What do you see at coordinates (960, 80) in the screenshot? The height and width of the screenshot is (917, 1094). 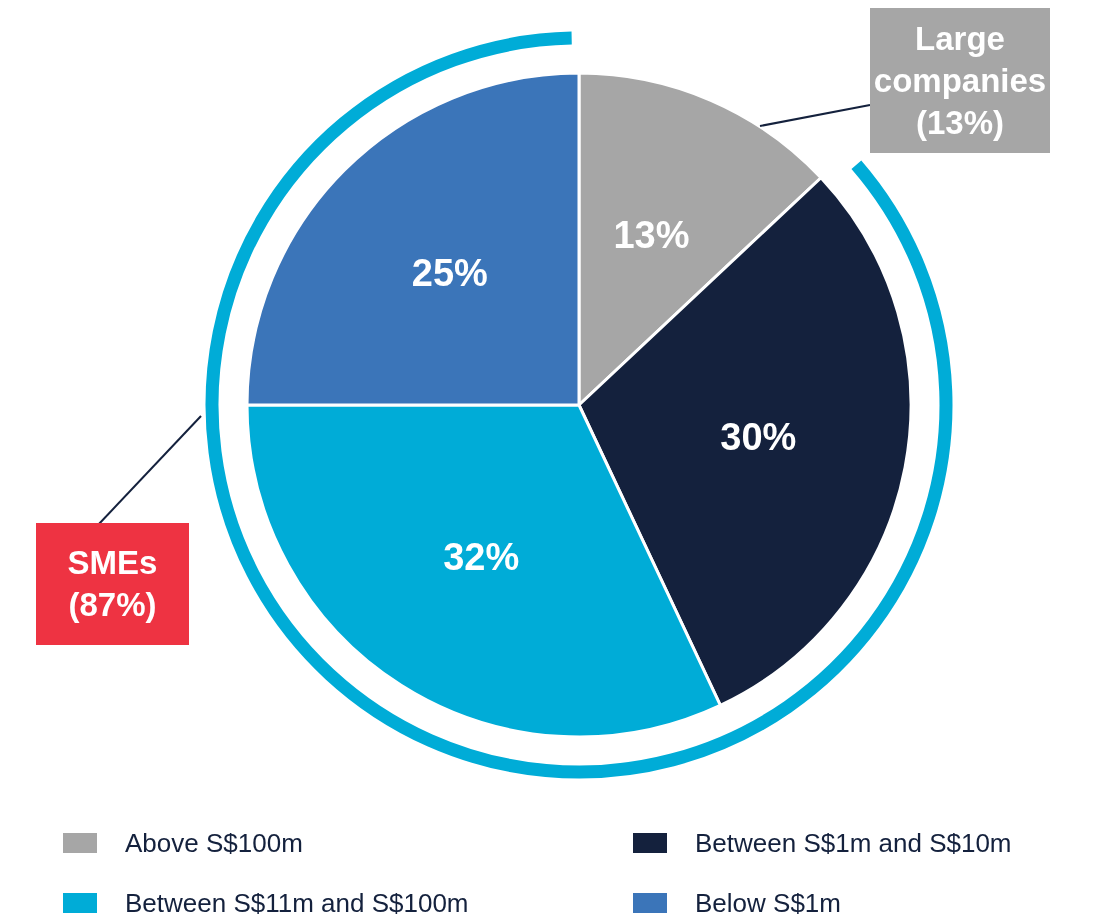 I see `text: Large companies (13%)` at bounding box center [960, 80].